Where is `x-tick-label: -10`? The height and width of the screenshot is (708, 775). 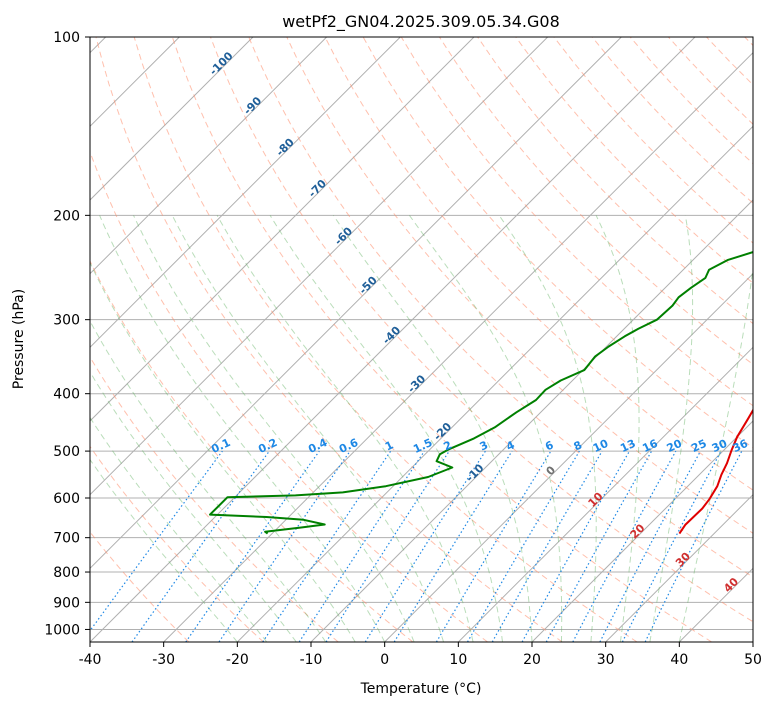 x-tick-label: -10 is located at coordinates (311, 660).